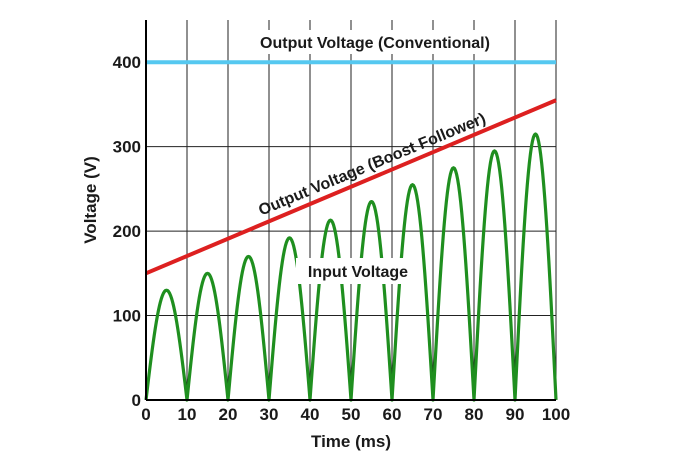  I want to click on x-tick-label-60: 60, so click(392, 414).